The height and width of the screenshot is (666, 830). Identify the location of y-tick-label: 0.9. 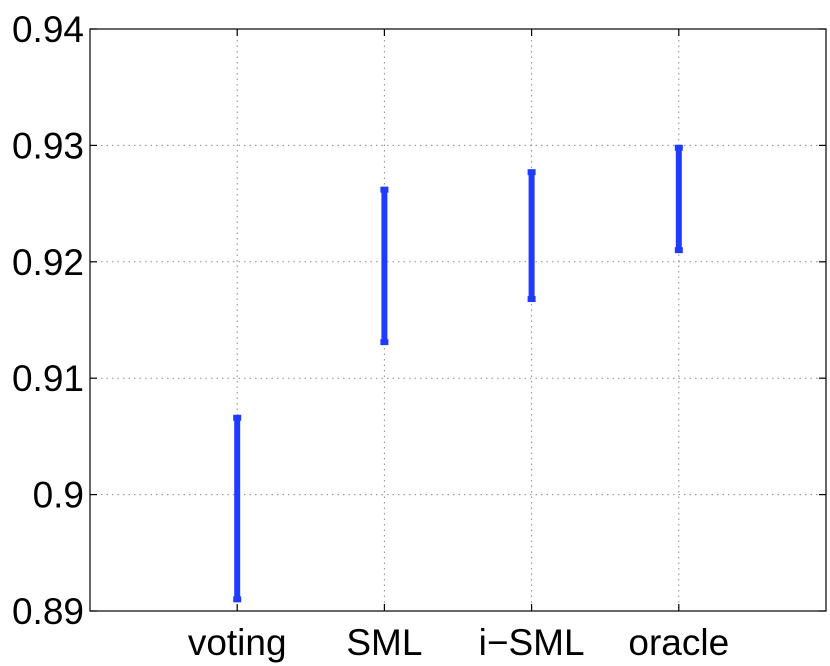
(58, 495).